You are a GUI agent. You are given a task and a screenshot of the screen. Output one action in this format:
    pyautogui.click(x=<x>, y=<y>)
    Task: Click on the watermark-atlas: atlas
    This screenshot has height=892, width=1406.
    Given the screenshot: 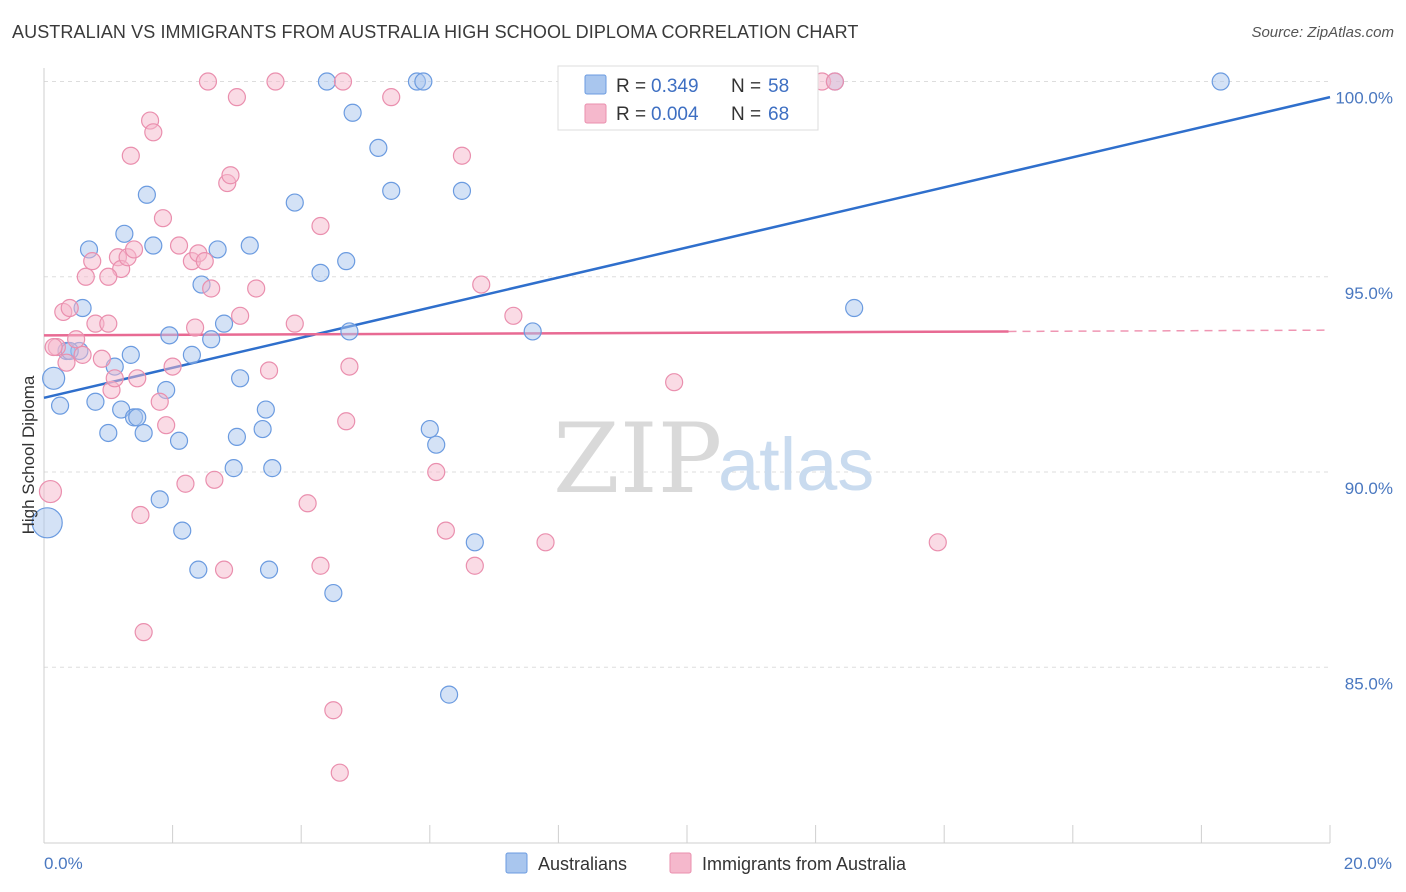 What is the action you would take?
    pyautogui.click(x=796, y=464)
    